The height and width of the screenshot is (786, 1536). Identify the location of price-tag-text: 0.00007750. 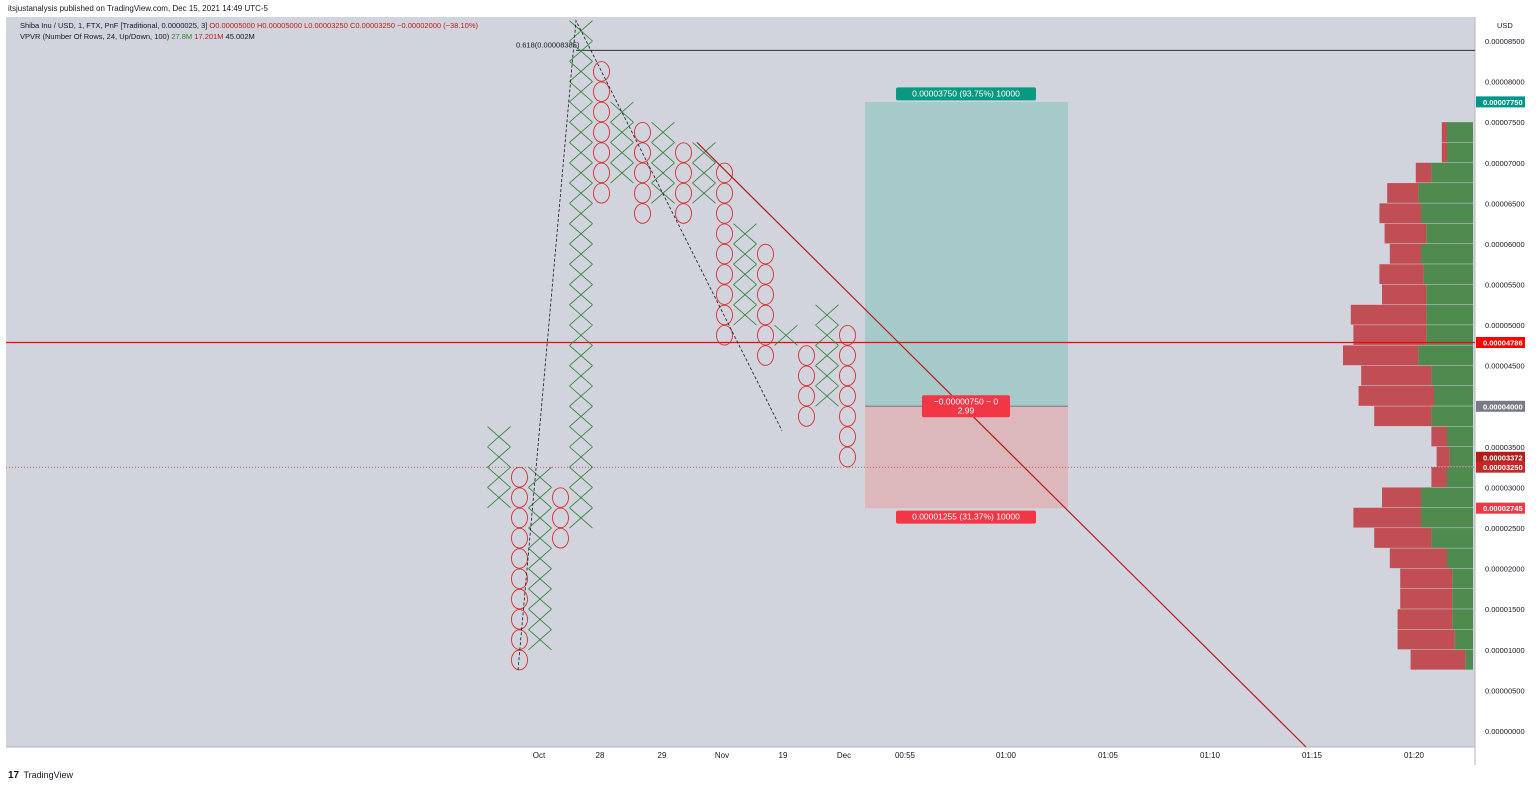
(1503, 102).